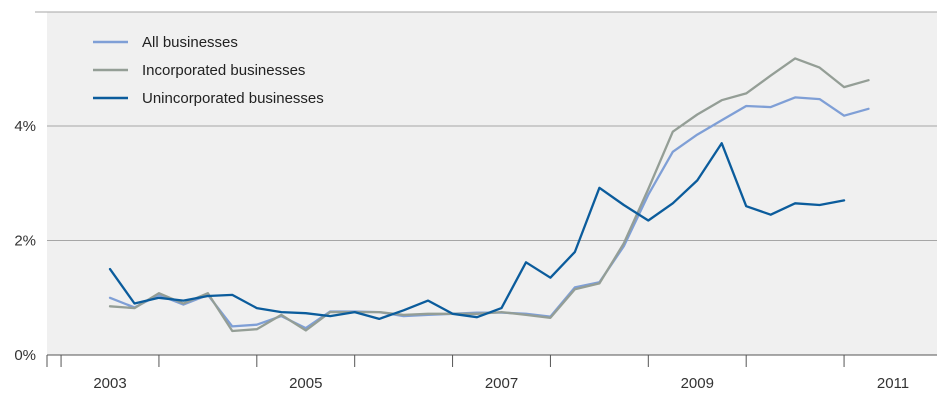  I want to click on y-tick-label: 4%, so click(25, 126).